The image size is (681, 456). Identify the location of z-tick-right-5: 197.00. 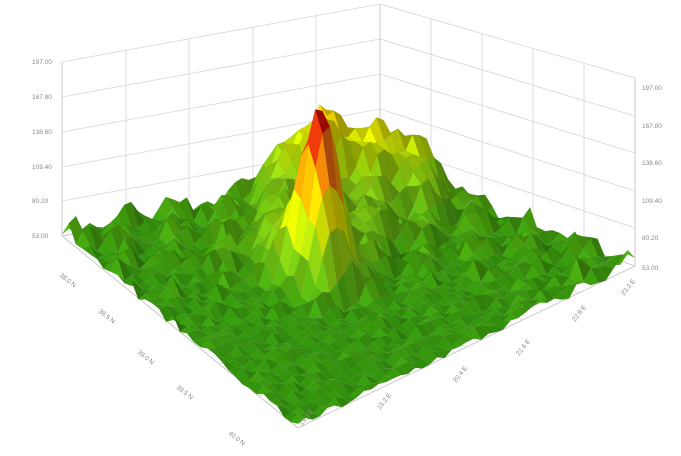
(652, 88).